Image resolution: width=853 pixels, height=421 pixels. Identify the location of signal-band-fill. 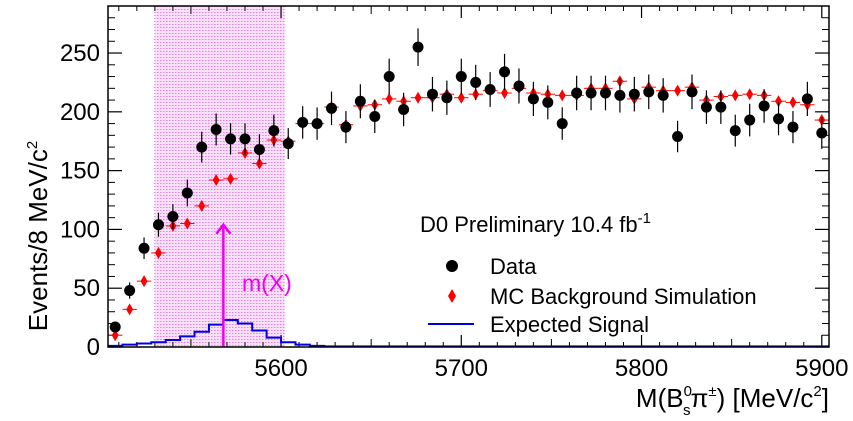
(219, 176).